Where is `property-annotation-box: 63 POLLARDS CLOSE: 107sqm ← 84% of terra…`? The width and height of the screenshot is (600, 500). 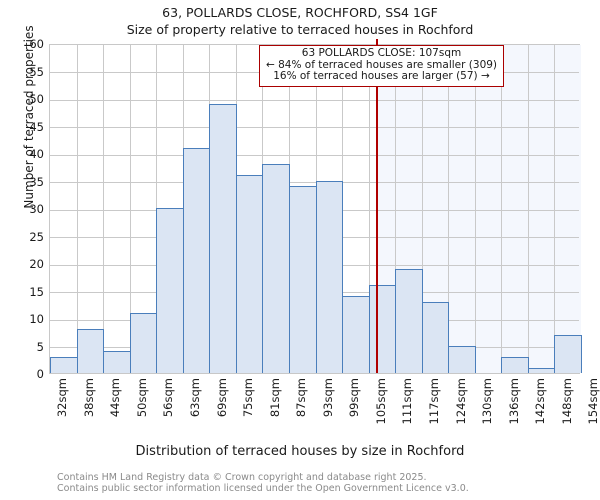 property-annotation-box: 63 POLLARDS CLOSE: 107sqm ← 84% of terra… is located at coordinates (381, 66).